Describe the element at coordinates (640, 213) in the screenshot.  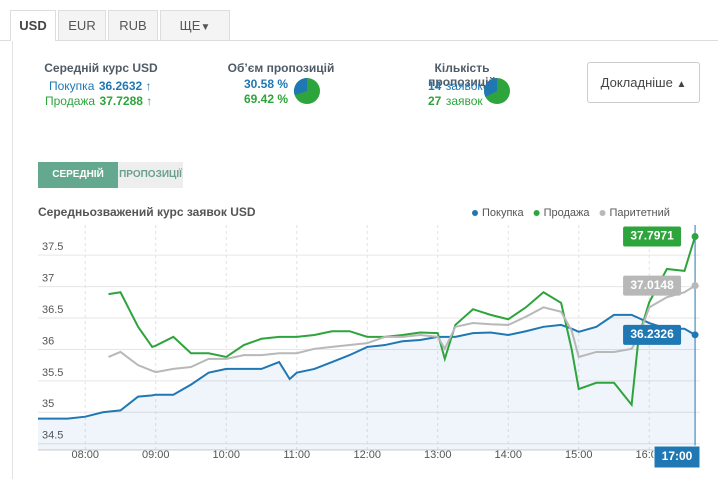
I see `legend-label: Паритетний` at that location.